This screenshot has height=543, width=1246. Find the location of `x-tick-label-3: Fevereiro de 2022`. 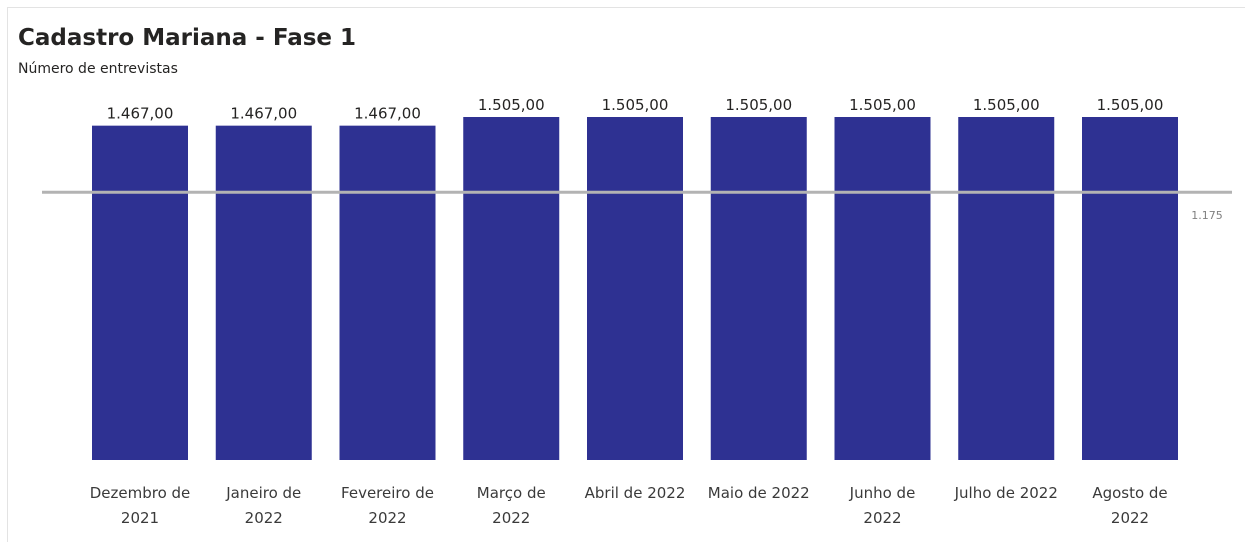

x-tick-label-3: Fevereiro de 2022 is located at coordinates (387, 505).